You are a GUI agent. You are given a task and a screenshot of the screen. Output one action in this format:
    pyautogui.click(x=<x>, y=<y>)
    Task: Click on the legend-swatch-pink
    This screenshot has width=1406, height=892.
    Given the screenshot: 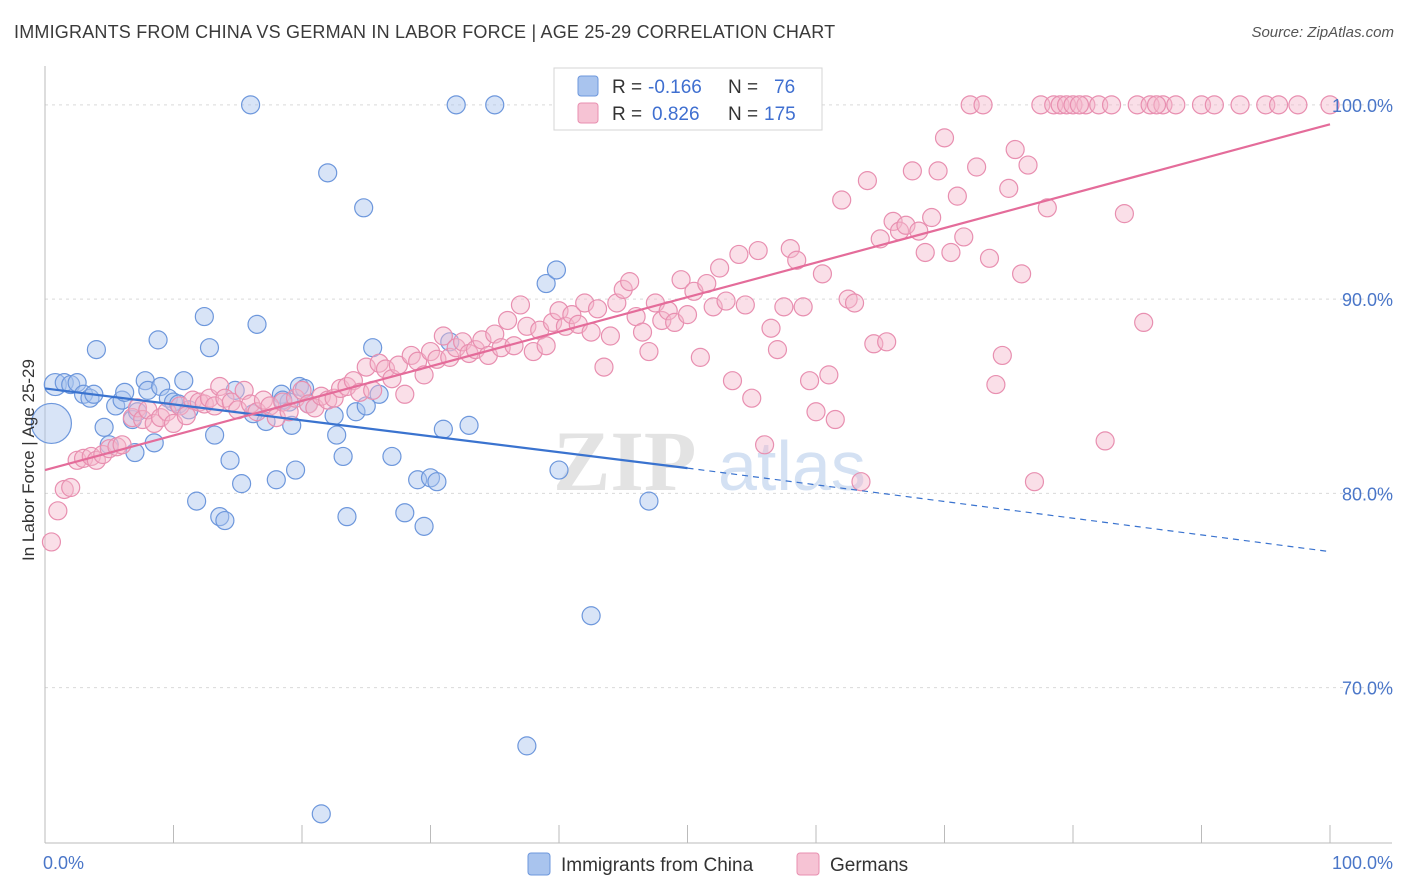 What is the action you would take?
    pyautogui.click(x=588, y=113)
    